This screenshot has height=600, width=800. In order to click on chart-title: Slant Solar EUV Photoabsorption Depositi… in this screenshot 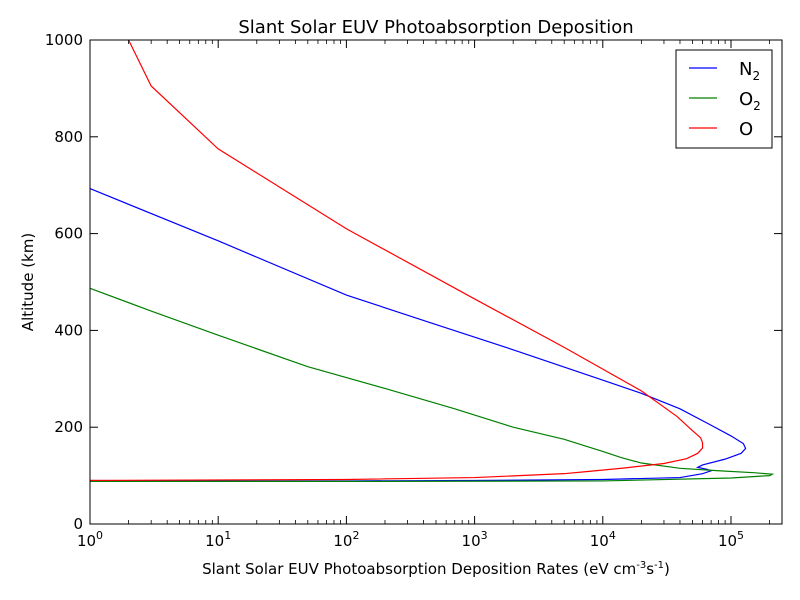, I will do `click(435, 27)`.